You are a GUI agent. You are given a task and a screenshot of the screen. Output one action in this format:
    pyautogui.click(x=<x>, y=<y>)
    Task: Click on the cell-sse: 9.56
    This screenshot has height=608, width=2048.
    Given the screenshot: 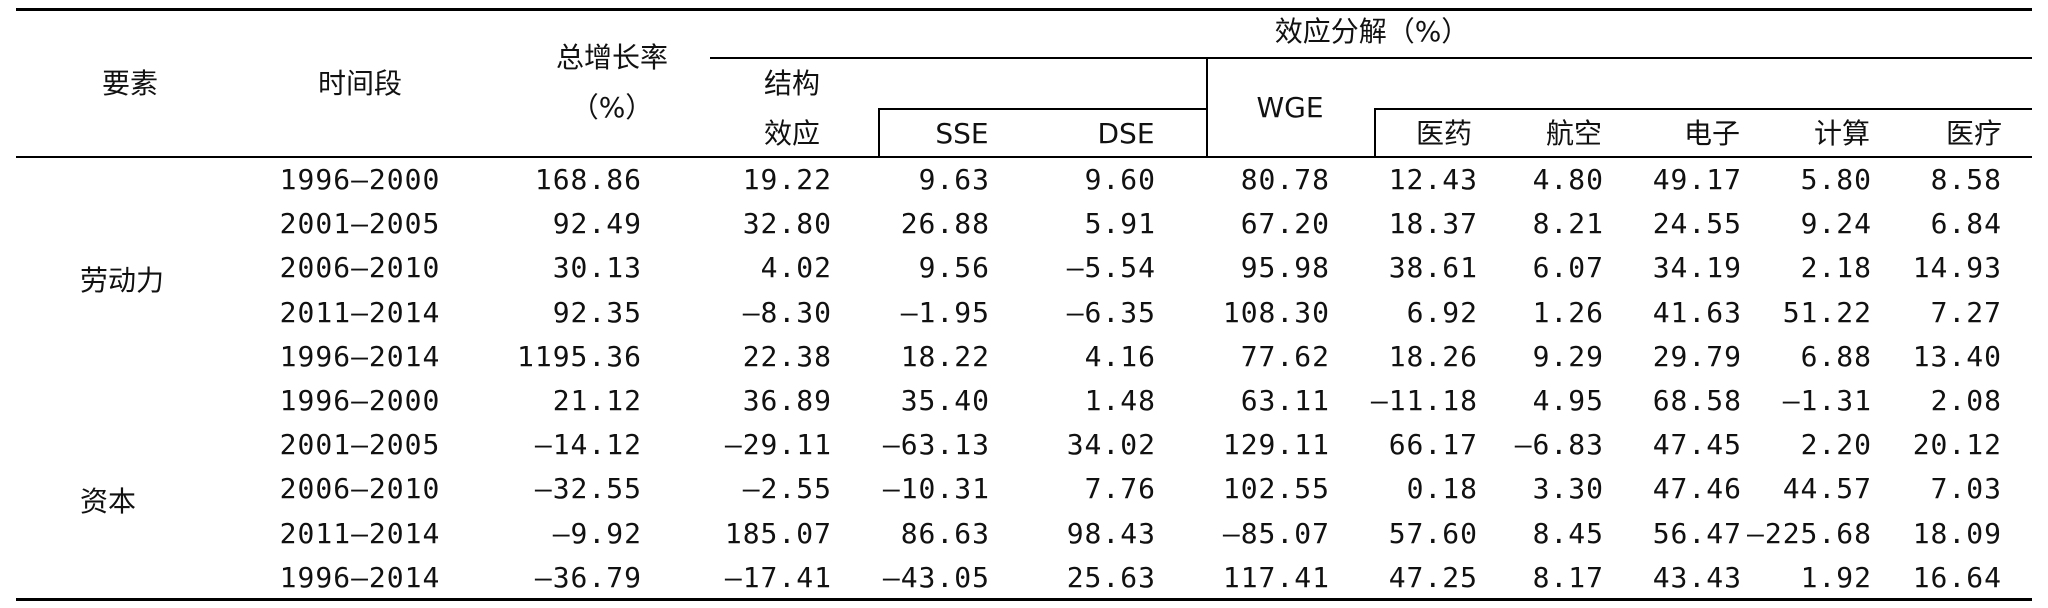 What is the action you would take?
    pyautogui.click(x=954, y=267)
    